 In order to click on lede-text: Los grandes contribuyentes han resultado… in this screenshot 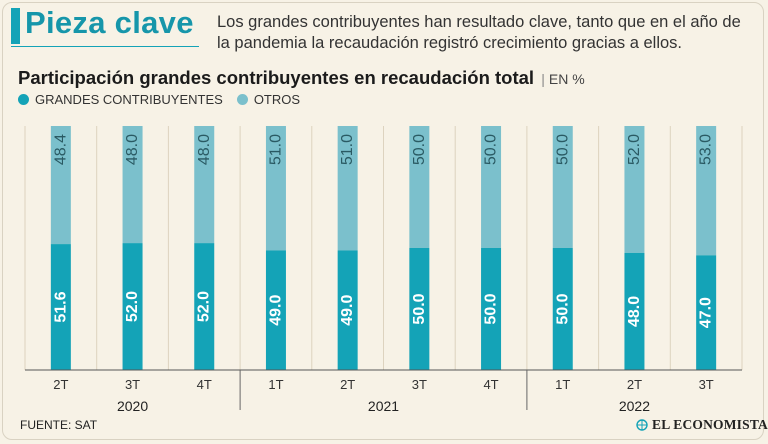, I will do `click(479, 32)`.